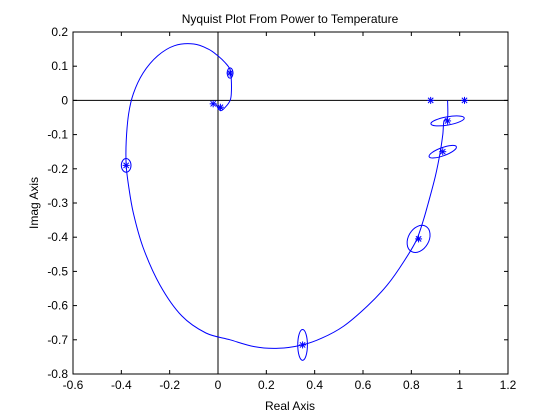 Image resolution: width=560 pixels, height=420 pixels. Describe the element at coordinates (363, 385) in the screenshot. I see `x-tick-label: 0.6` at that location.